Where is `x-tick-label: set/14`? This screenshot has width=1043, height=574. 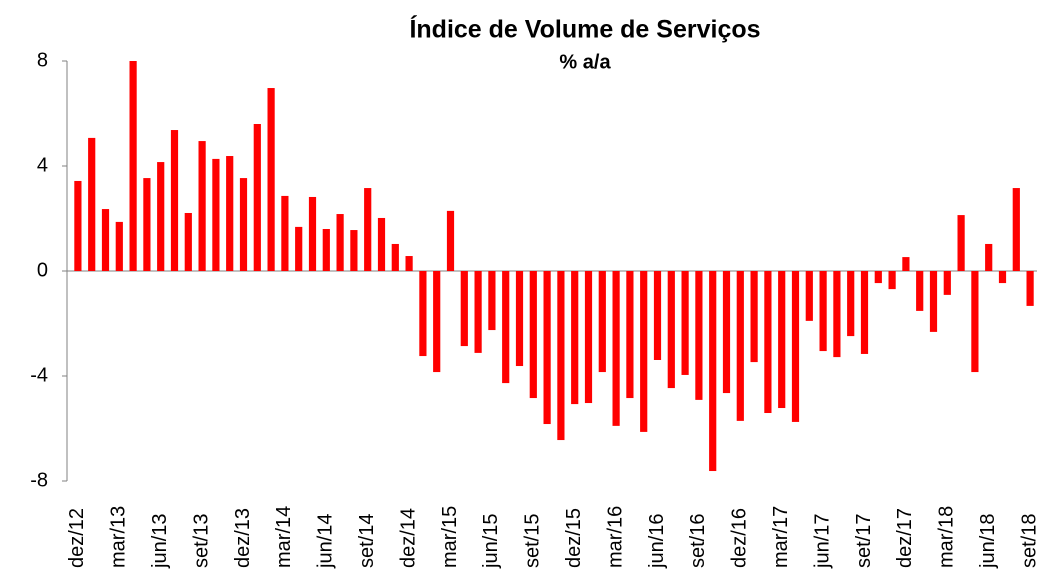
x-tick-label: set/14 is located at coordinates (367, 541).